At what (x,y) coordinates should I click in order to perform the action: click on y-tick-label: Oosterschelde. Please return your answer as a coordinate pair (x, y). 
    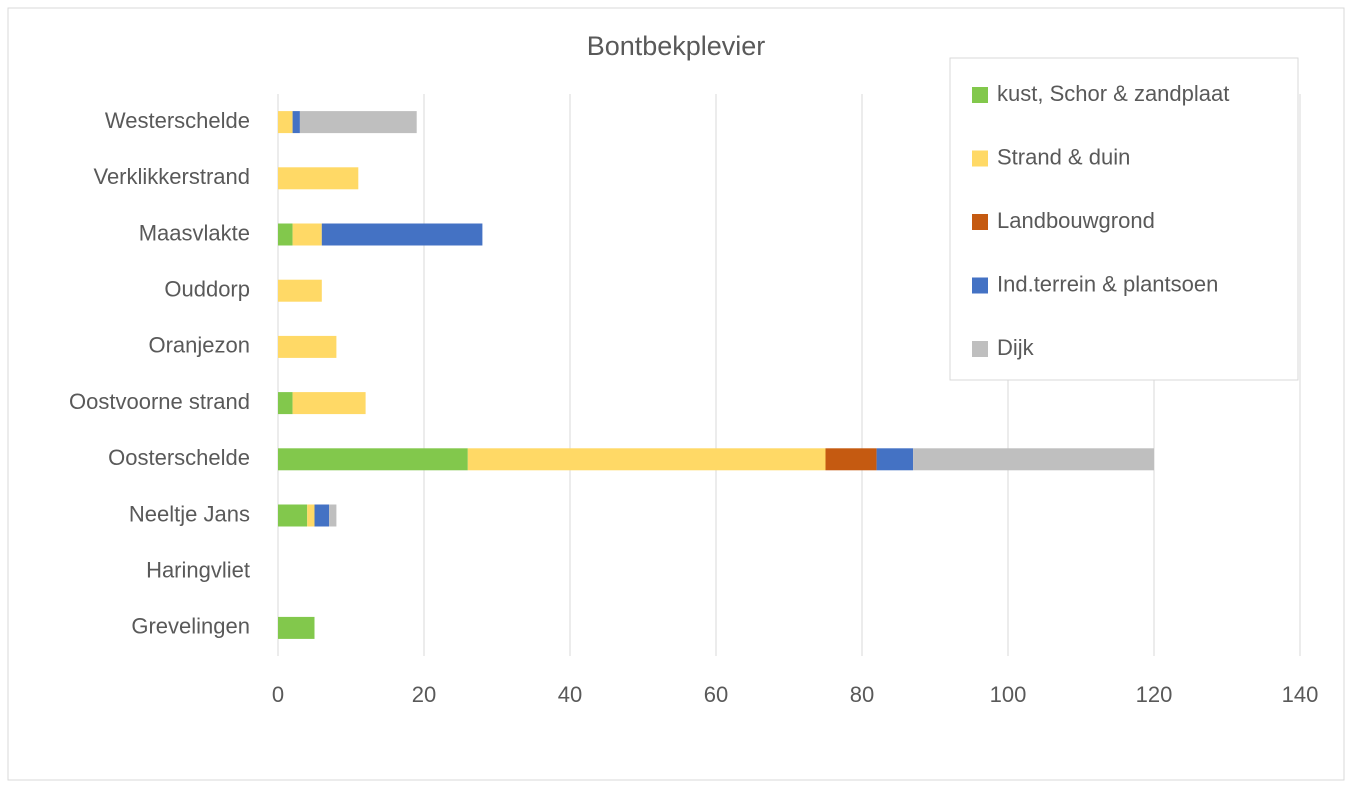
    Looking at the image, I should click on (179, 457).